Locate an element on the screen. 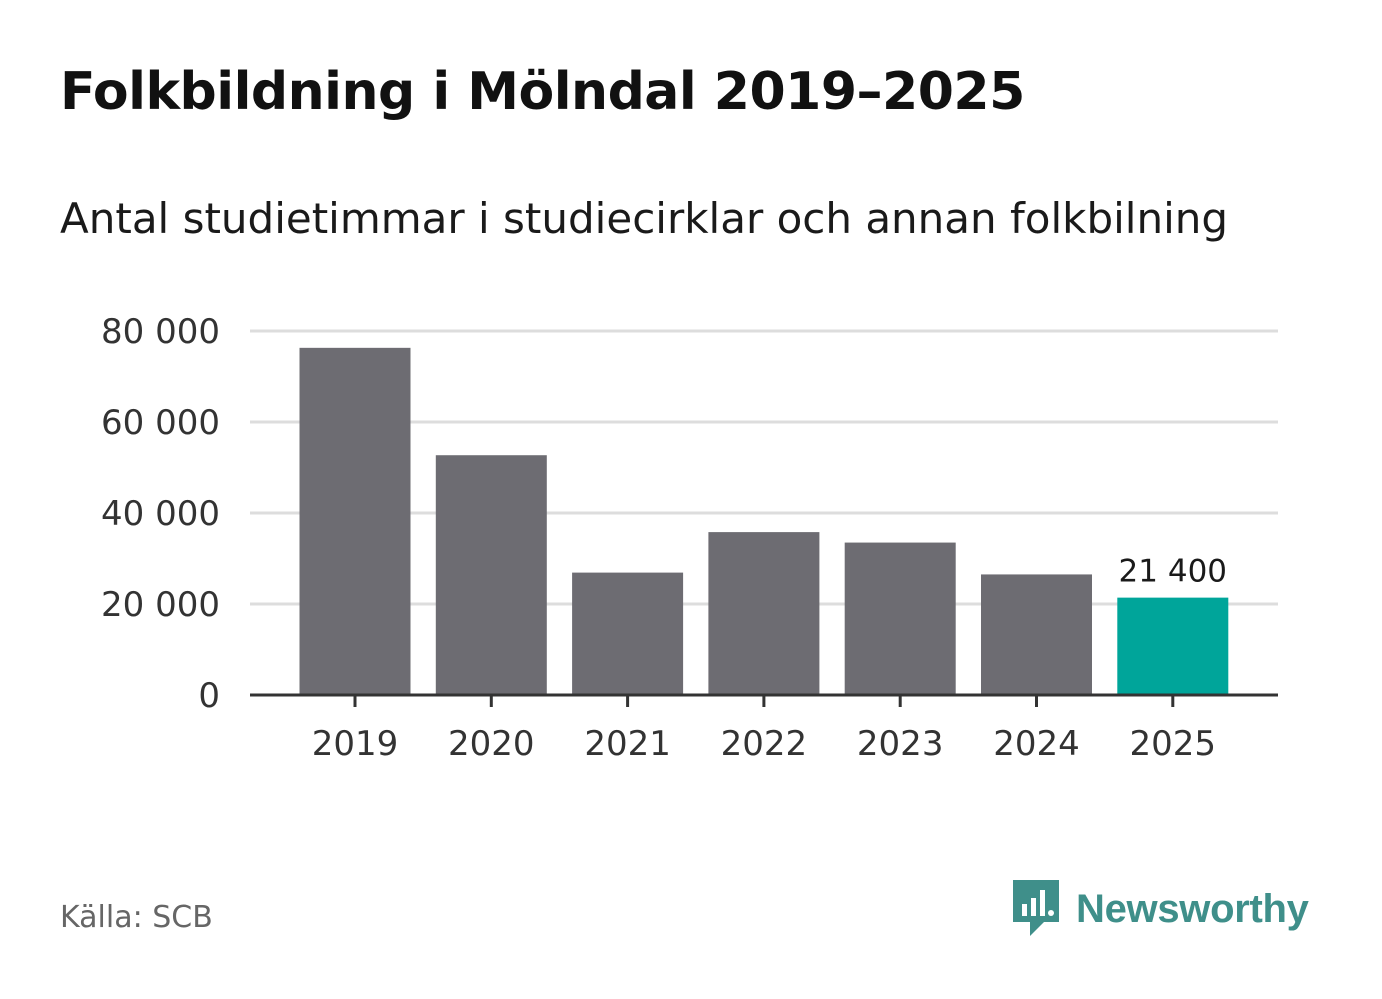  x-tick-label: 2023 is located at coordinates (900, 744).